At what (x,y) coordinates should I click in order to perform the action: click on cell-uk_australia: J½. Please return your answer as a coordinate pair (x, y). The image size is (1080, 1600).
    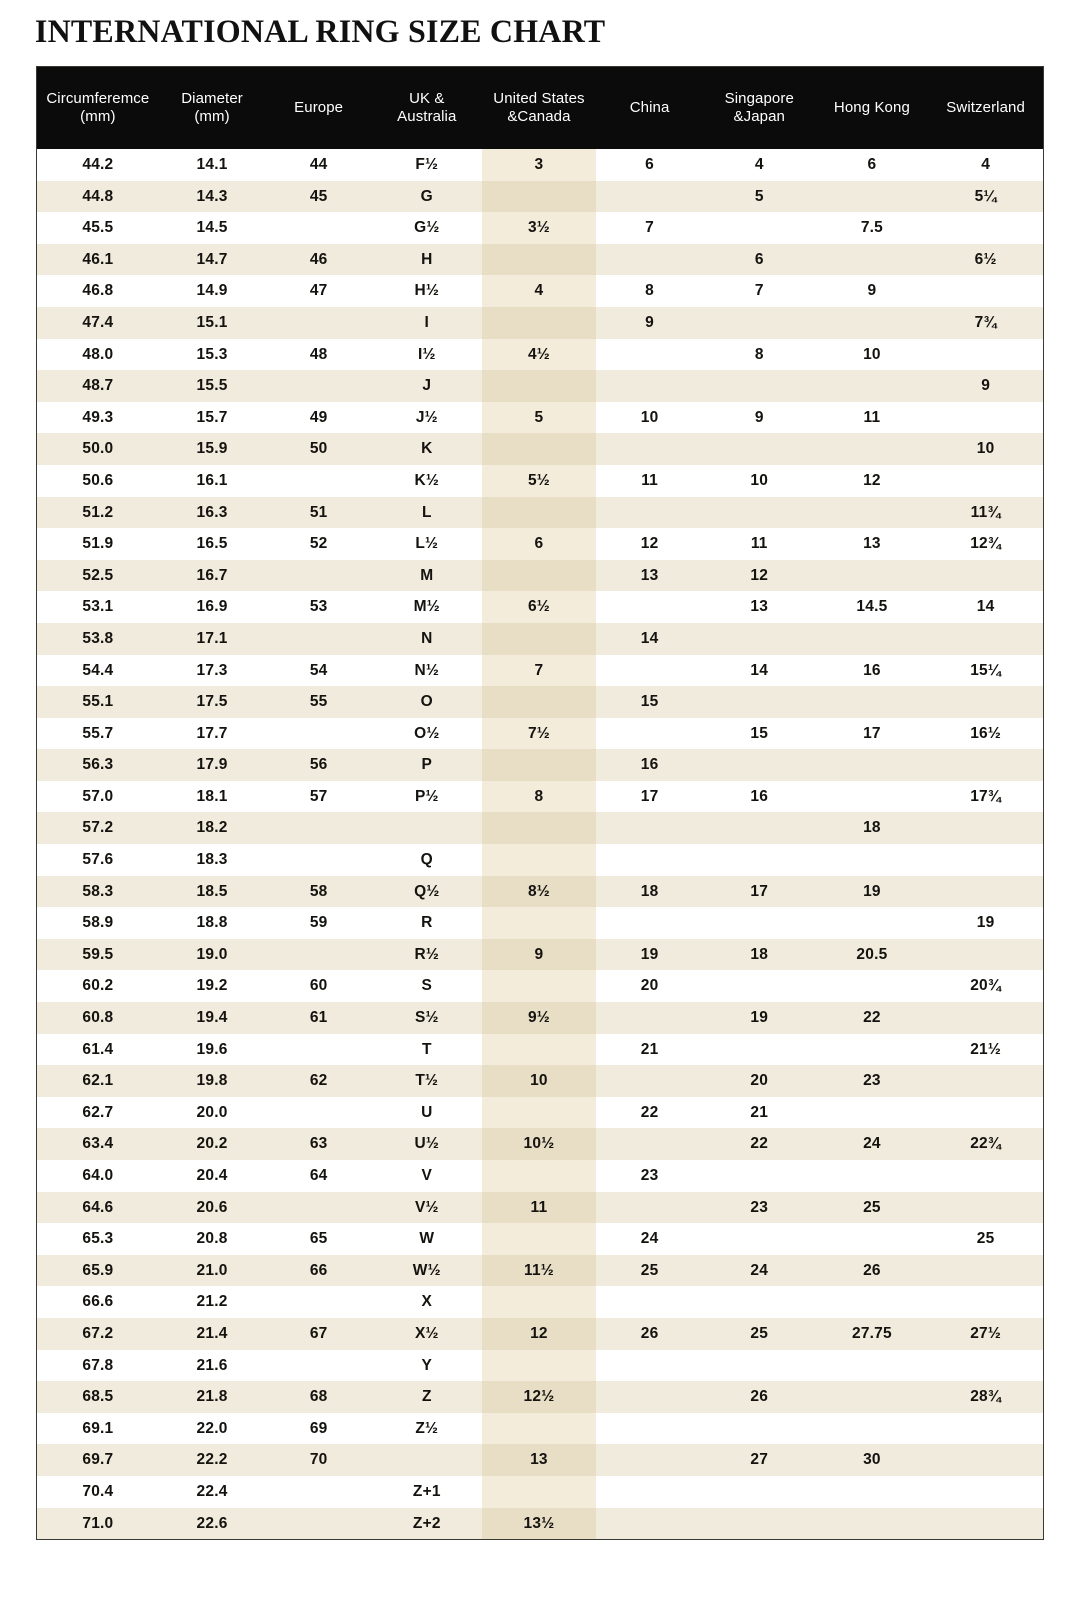
    Looking at the image, I should click on (426, 417).